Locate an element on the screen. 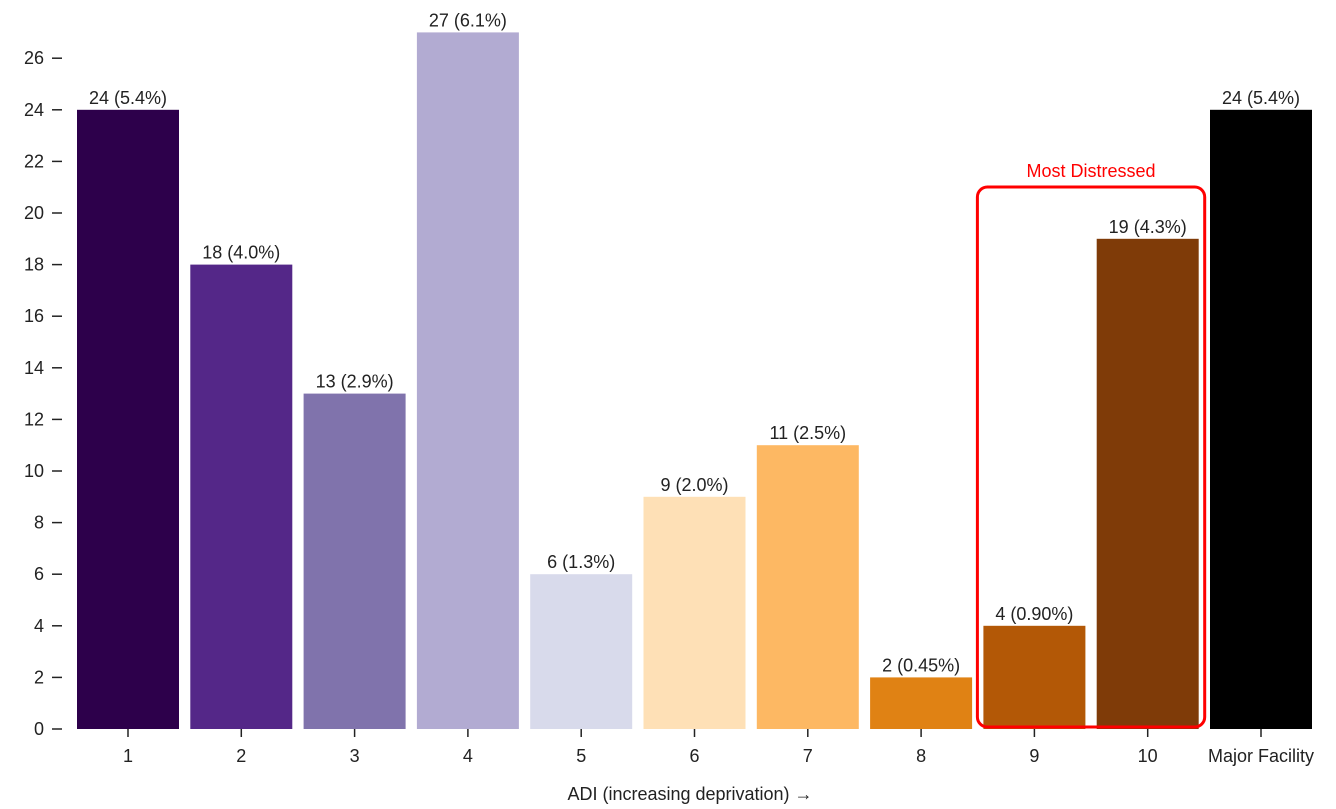 The width and height of the screenshot is (1336, 809). x-axis-title: ADI (increasing deprivation) → is located at coordinates (689, 794).